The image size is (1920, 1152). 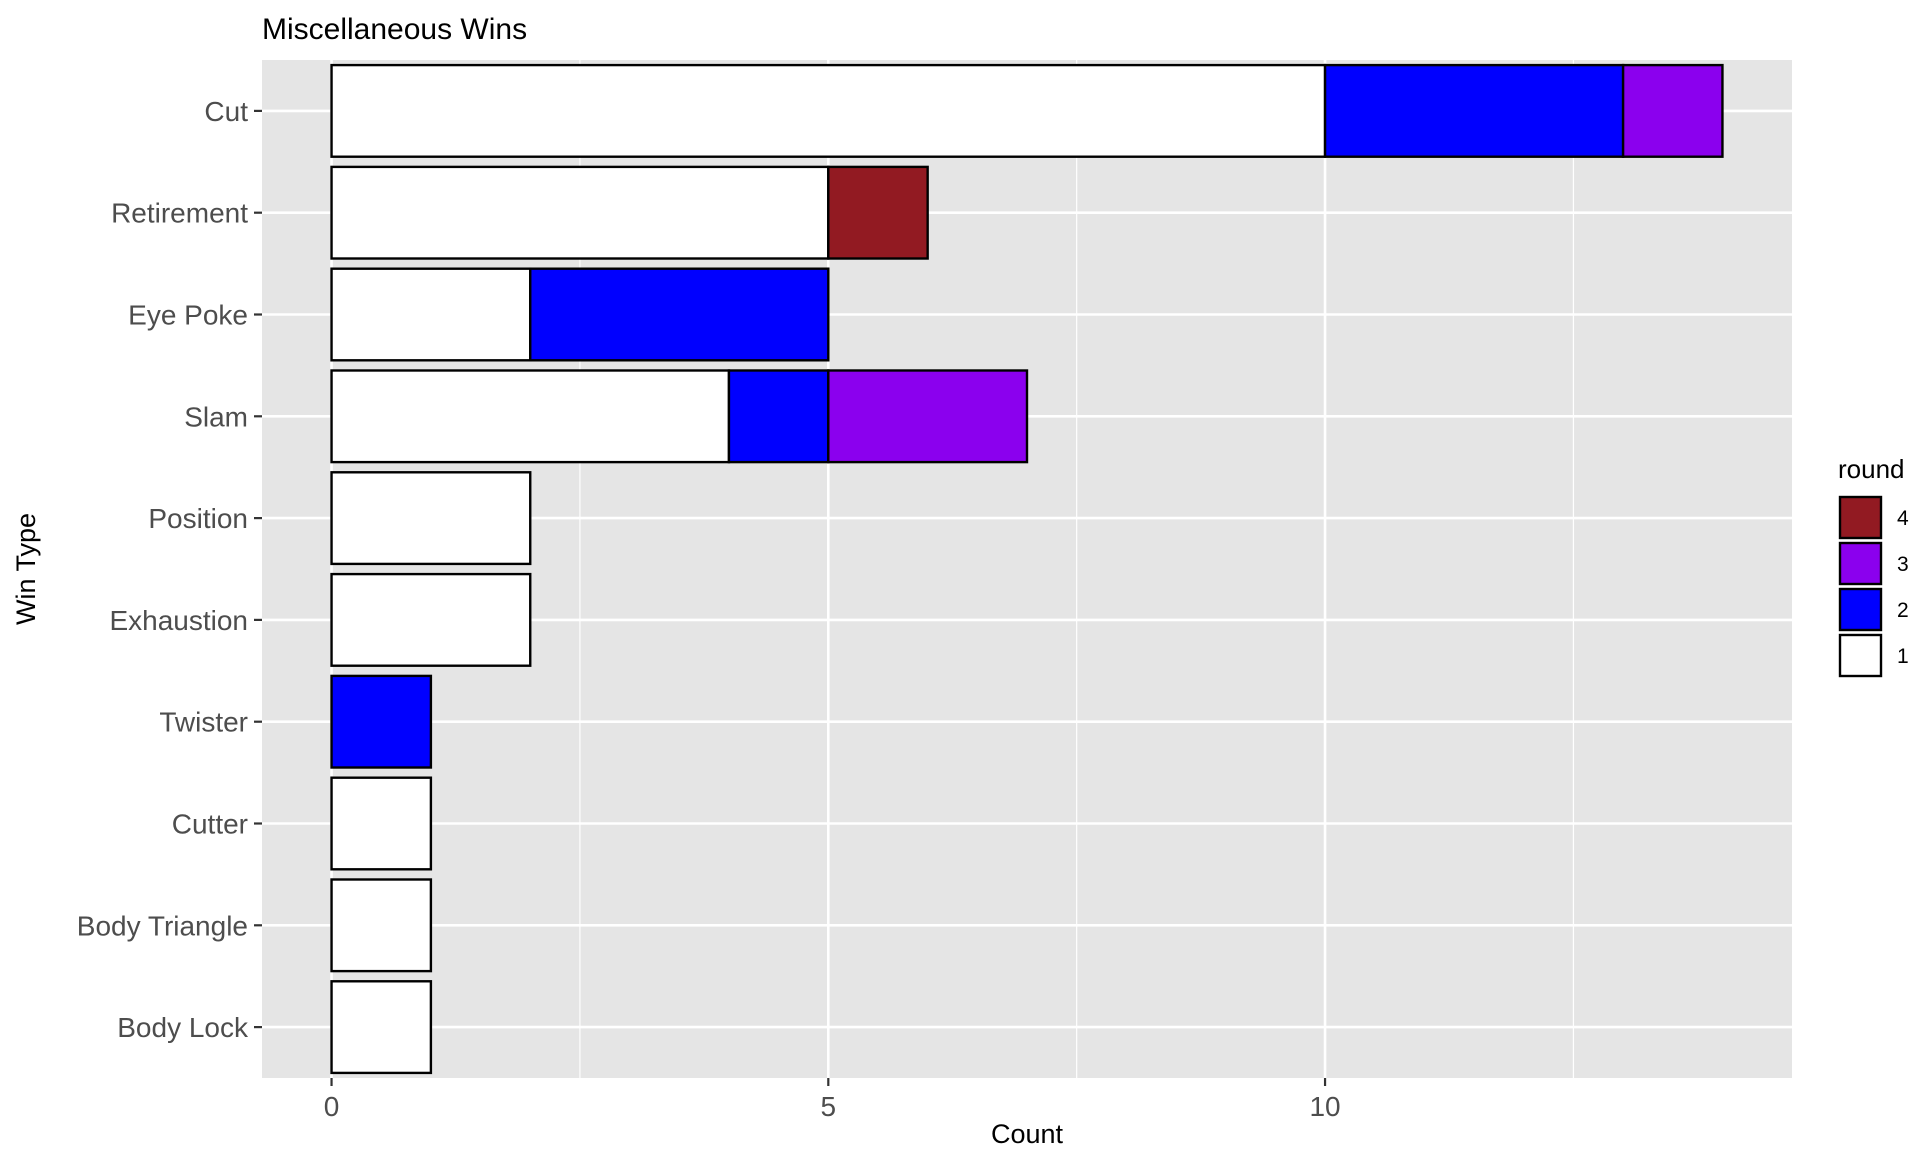 What do you see at coordinates (1903, 610) in the screenshot?
I see `legend-label: 2` at bounding box center [1903, 610].